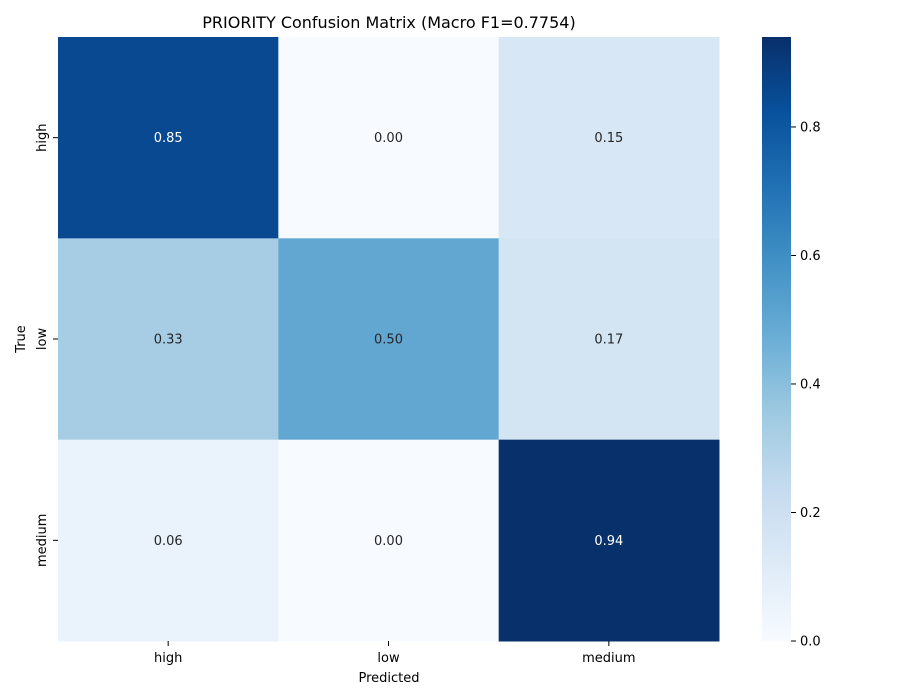 The height and width of the screenshot is (700, 900). I want to click on cell-value-label: 0.85, so click(168, 138).